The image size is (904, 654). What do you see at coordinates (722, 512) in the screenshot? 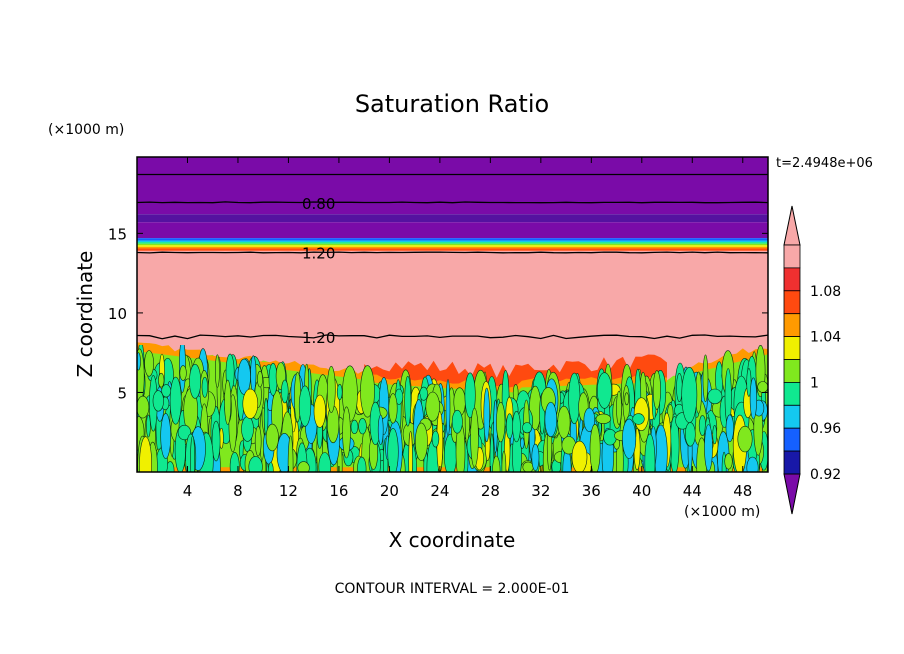
I see `x-unit-label: (×1000 m)` at bounding box center [722, 512].